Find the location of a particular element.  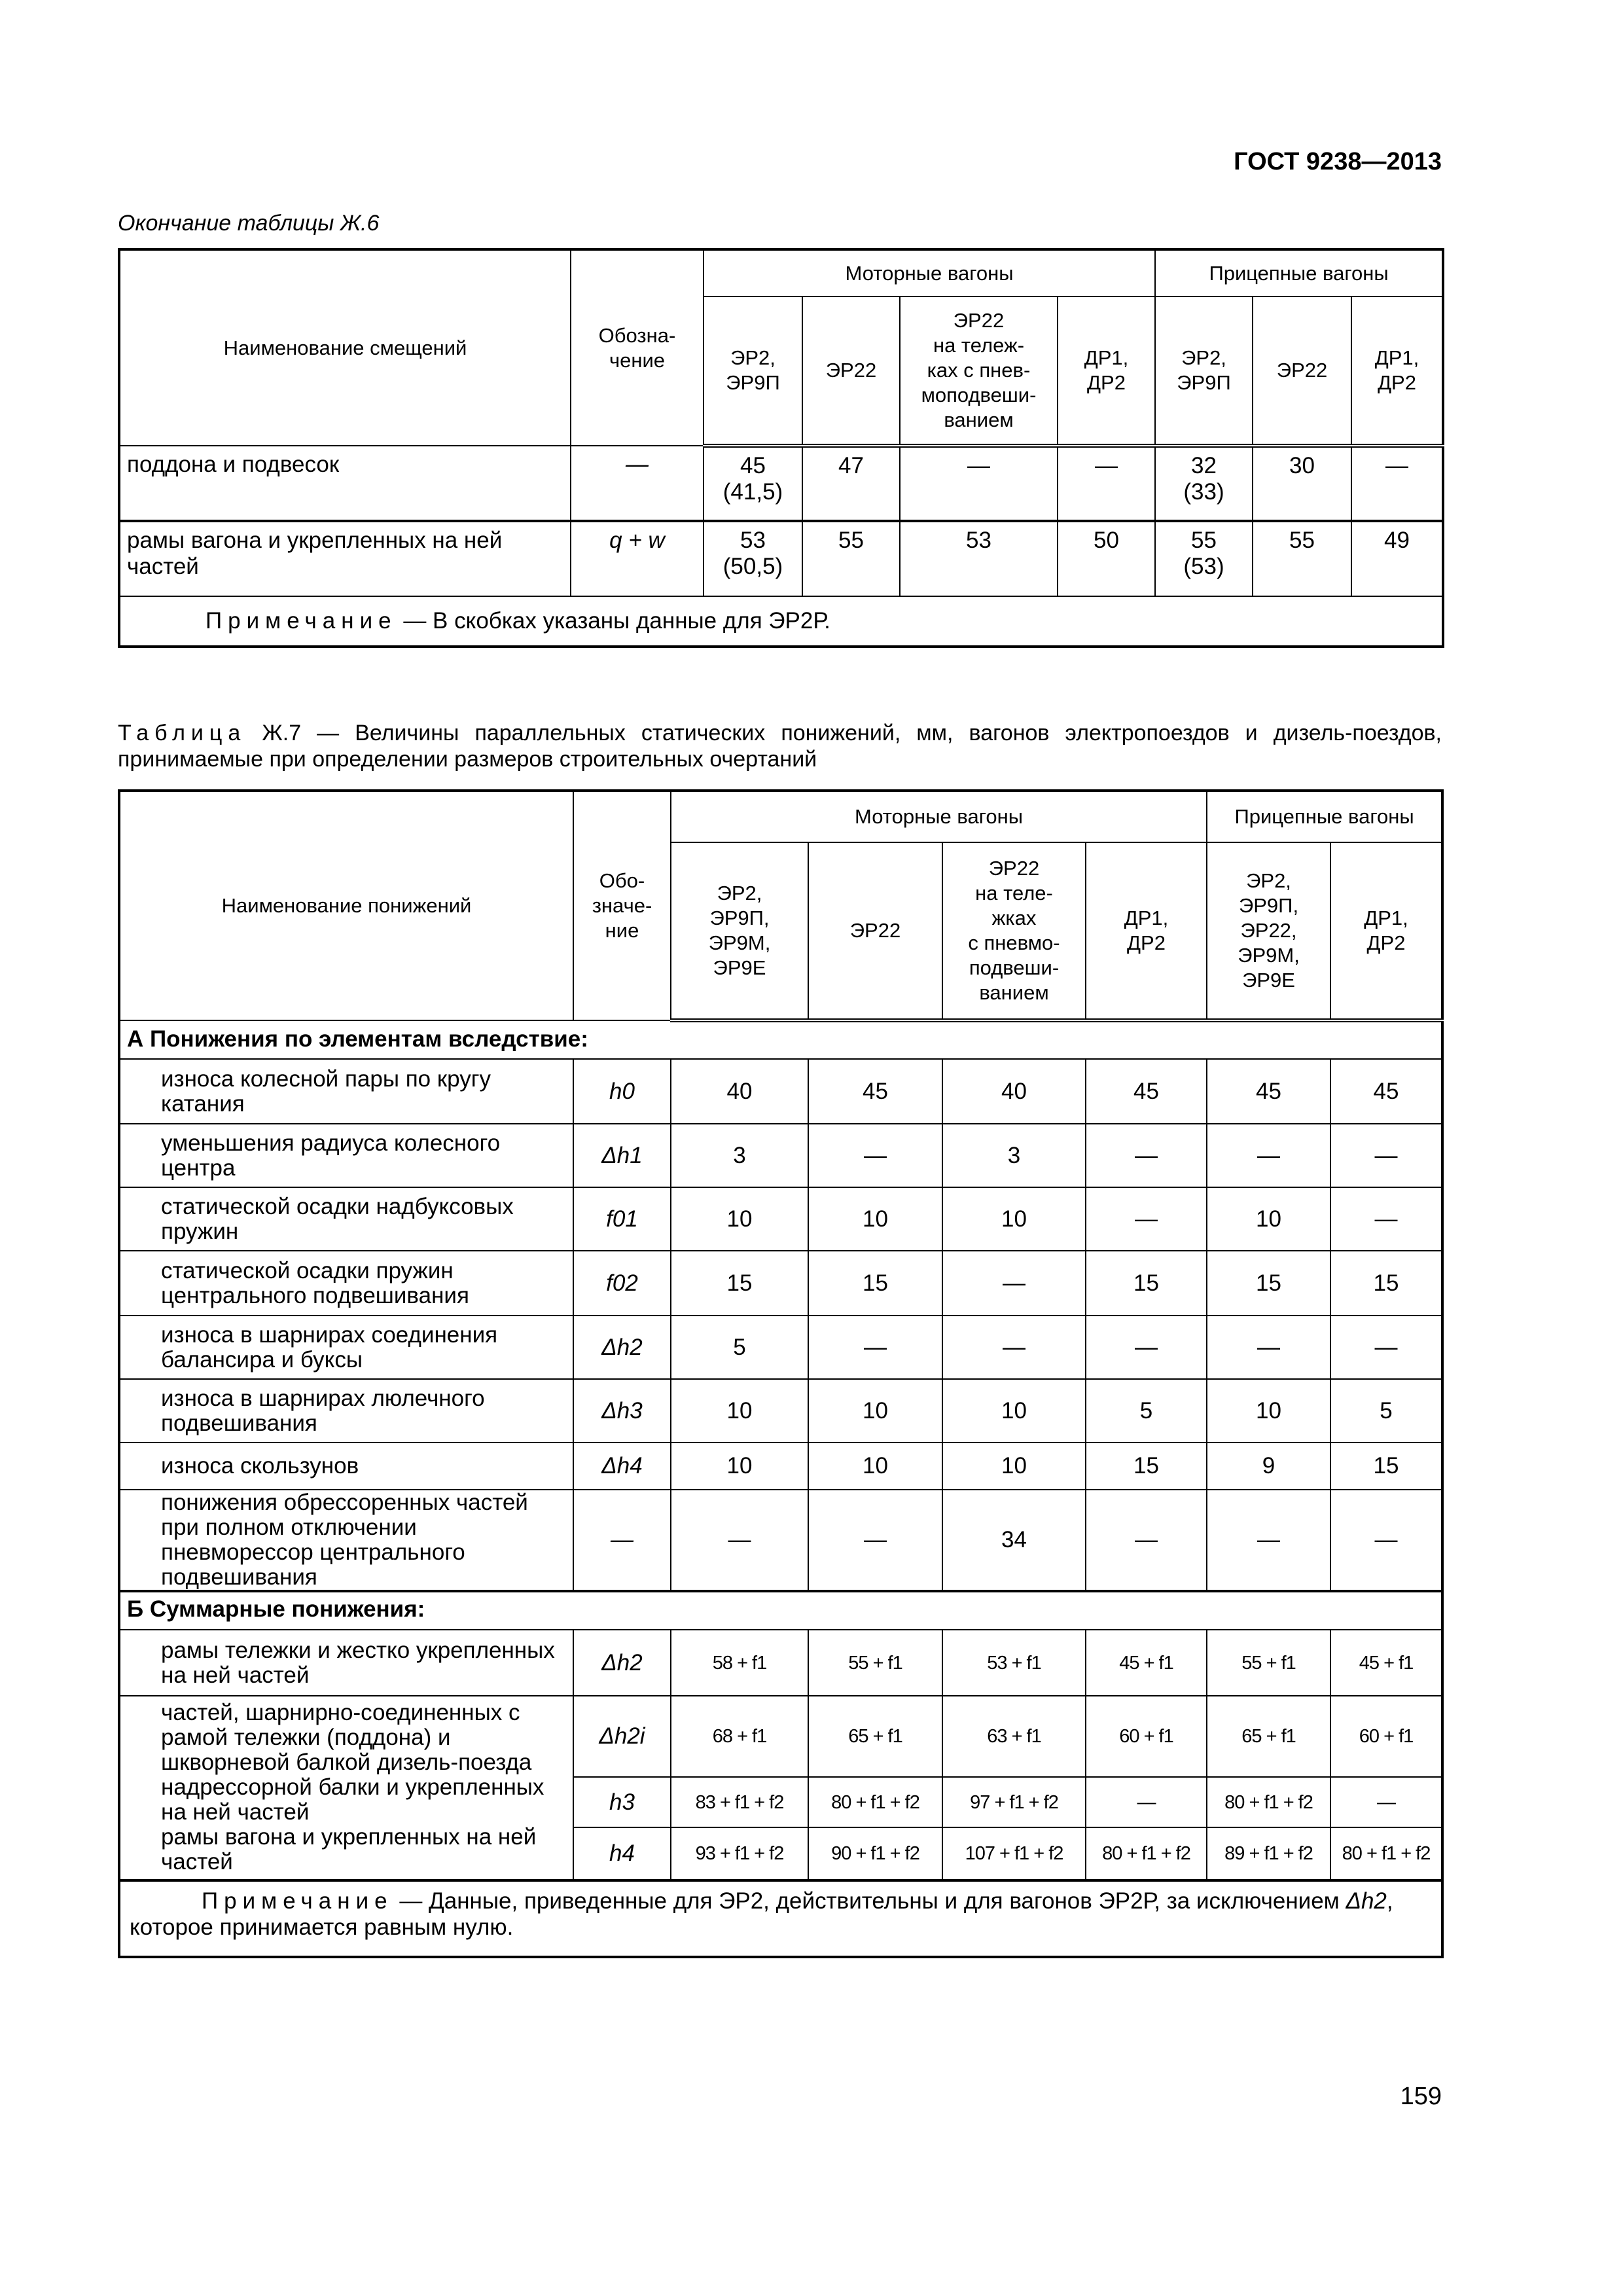

table-row: А Понижения по элементам вследствие: is located at coordinates (781, 1040).